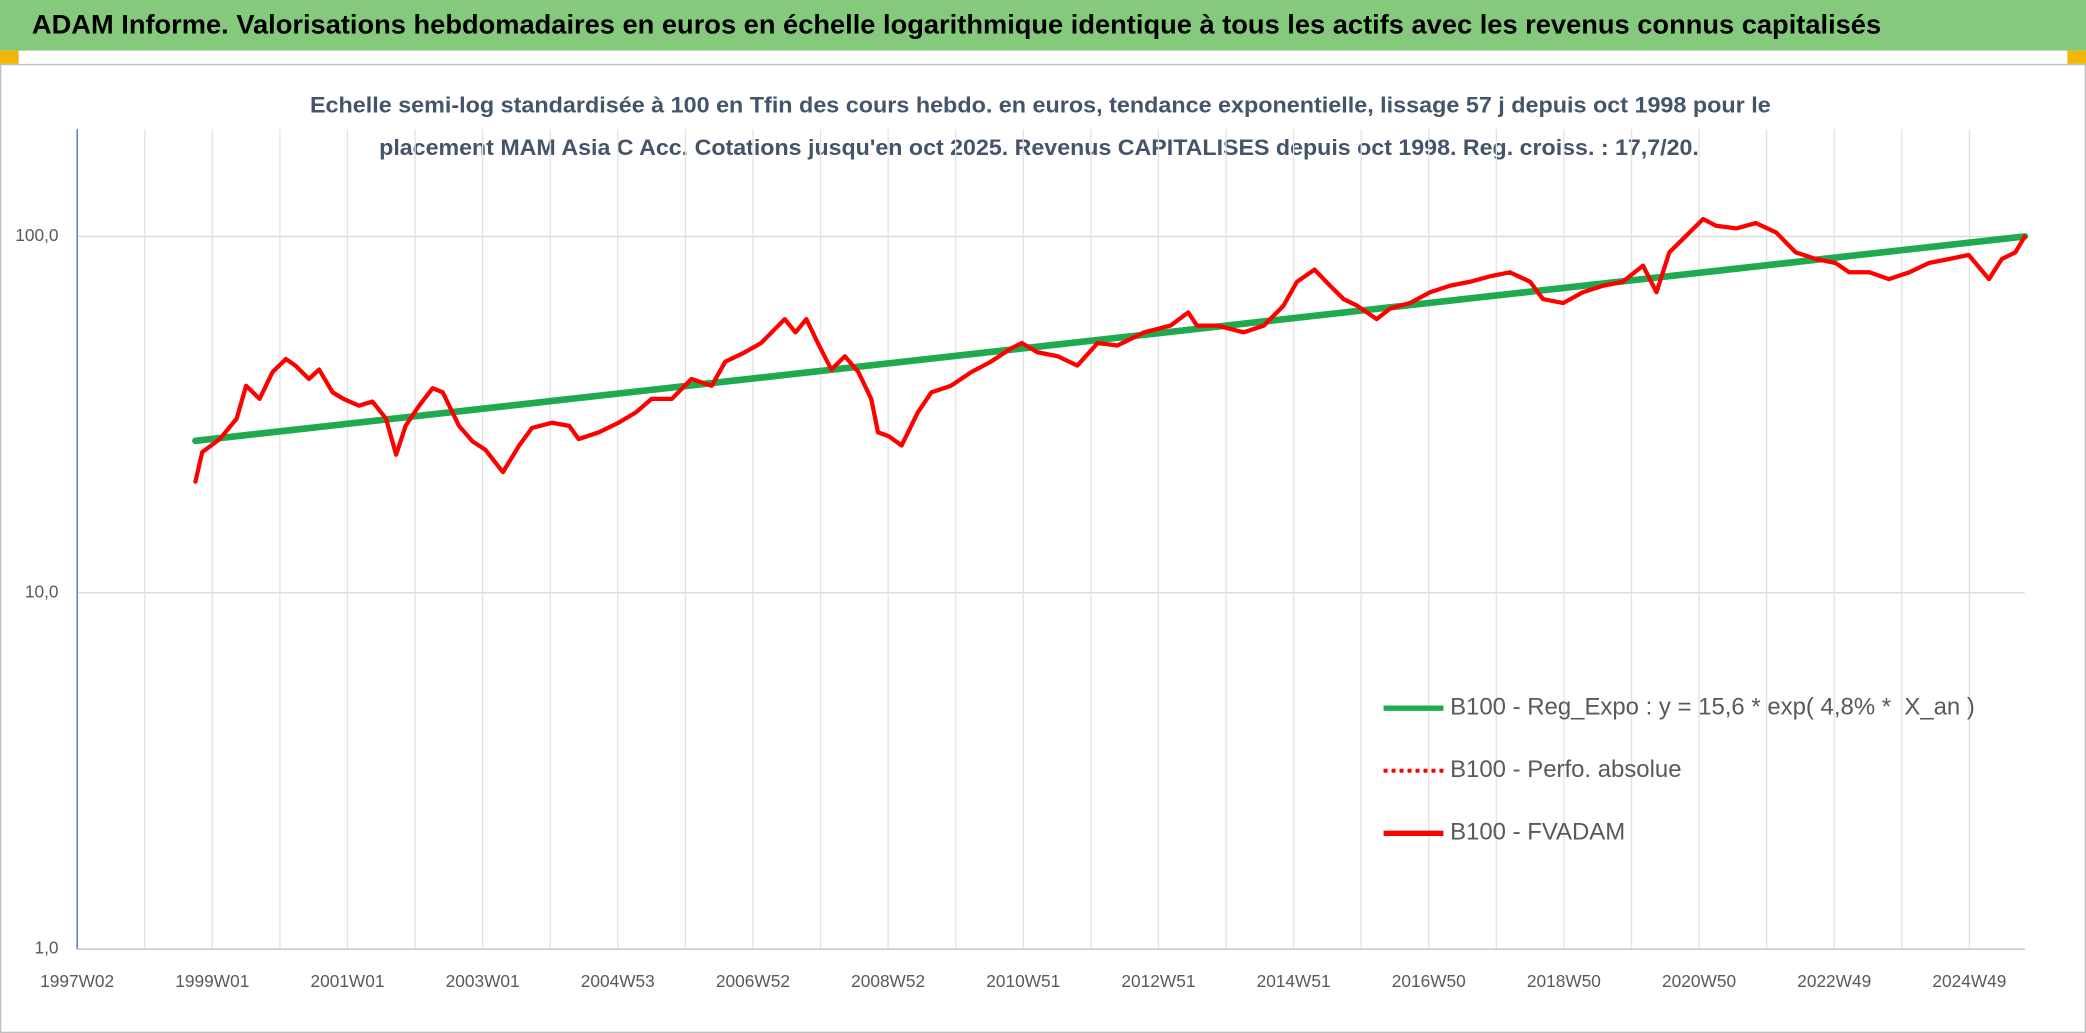 Image resolution: width=2086 pixels, height=1033 pixels. What do you see at coordinates (1699, 981) in the screenshot?
I see `x-tick-label: 2020W50` at bounding box center [1699, 981].